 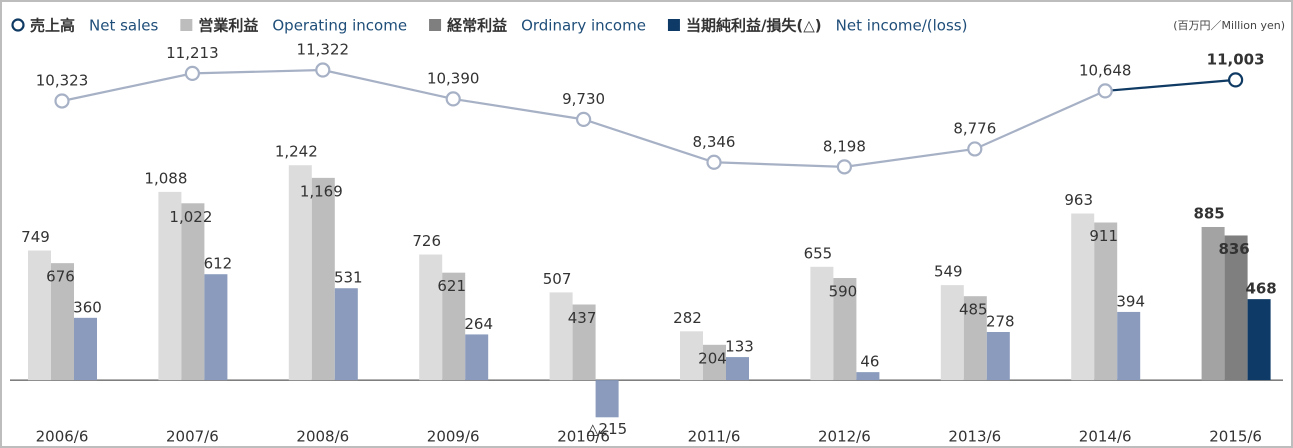 What do you see at coordinates (451, 286) in the screenshot?
I see `data-label: 621` at bounding box center [451, 286].